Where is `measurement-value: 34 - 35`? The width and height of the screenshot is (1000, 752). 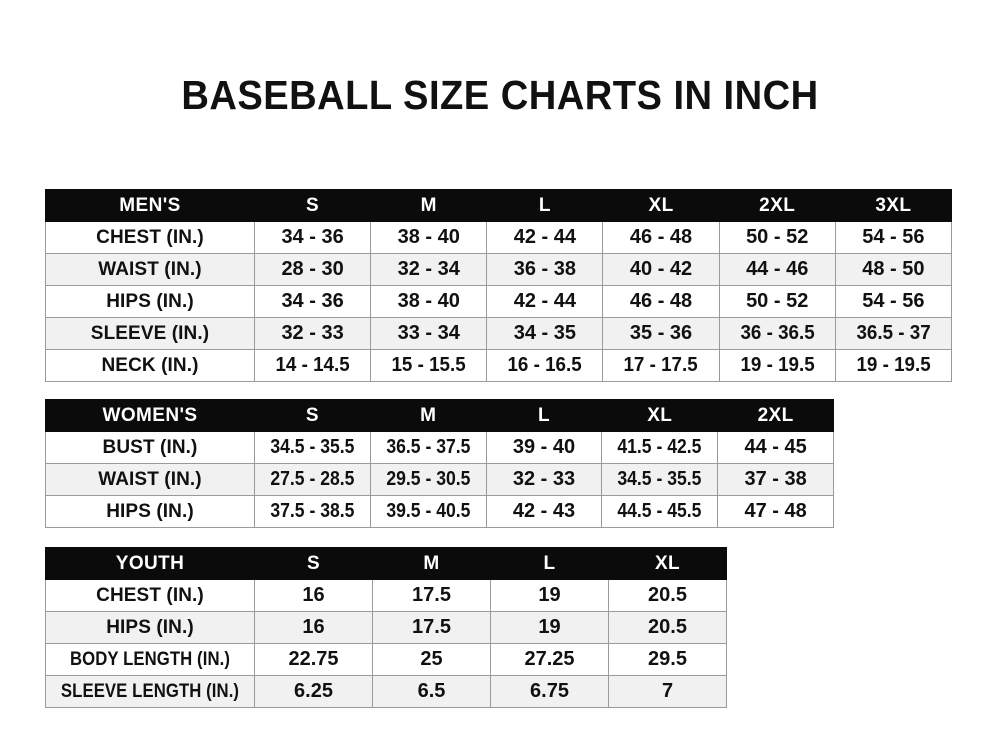 measurement-value: 34 - 35 is located at coordinates (545, 333).